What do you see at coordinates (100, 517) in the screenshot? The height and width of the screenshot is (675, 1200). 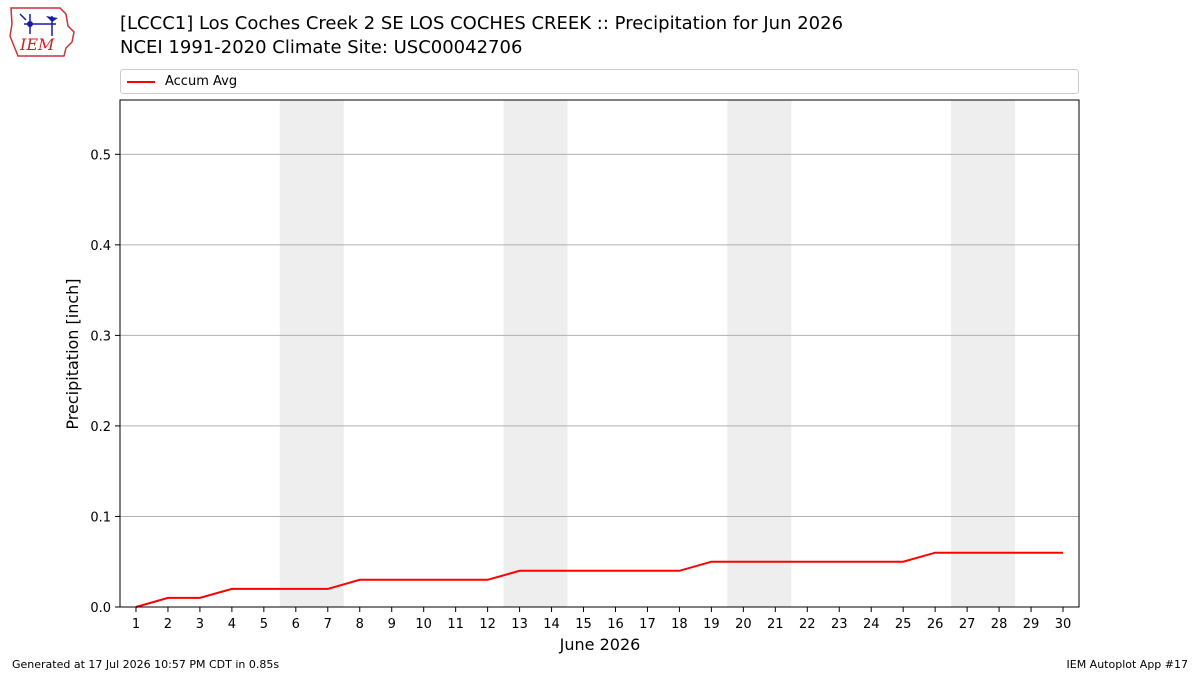 I see `y-tick-label: 0.1` at bounding box center [100, 517].